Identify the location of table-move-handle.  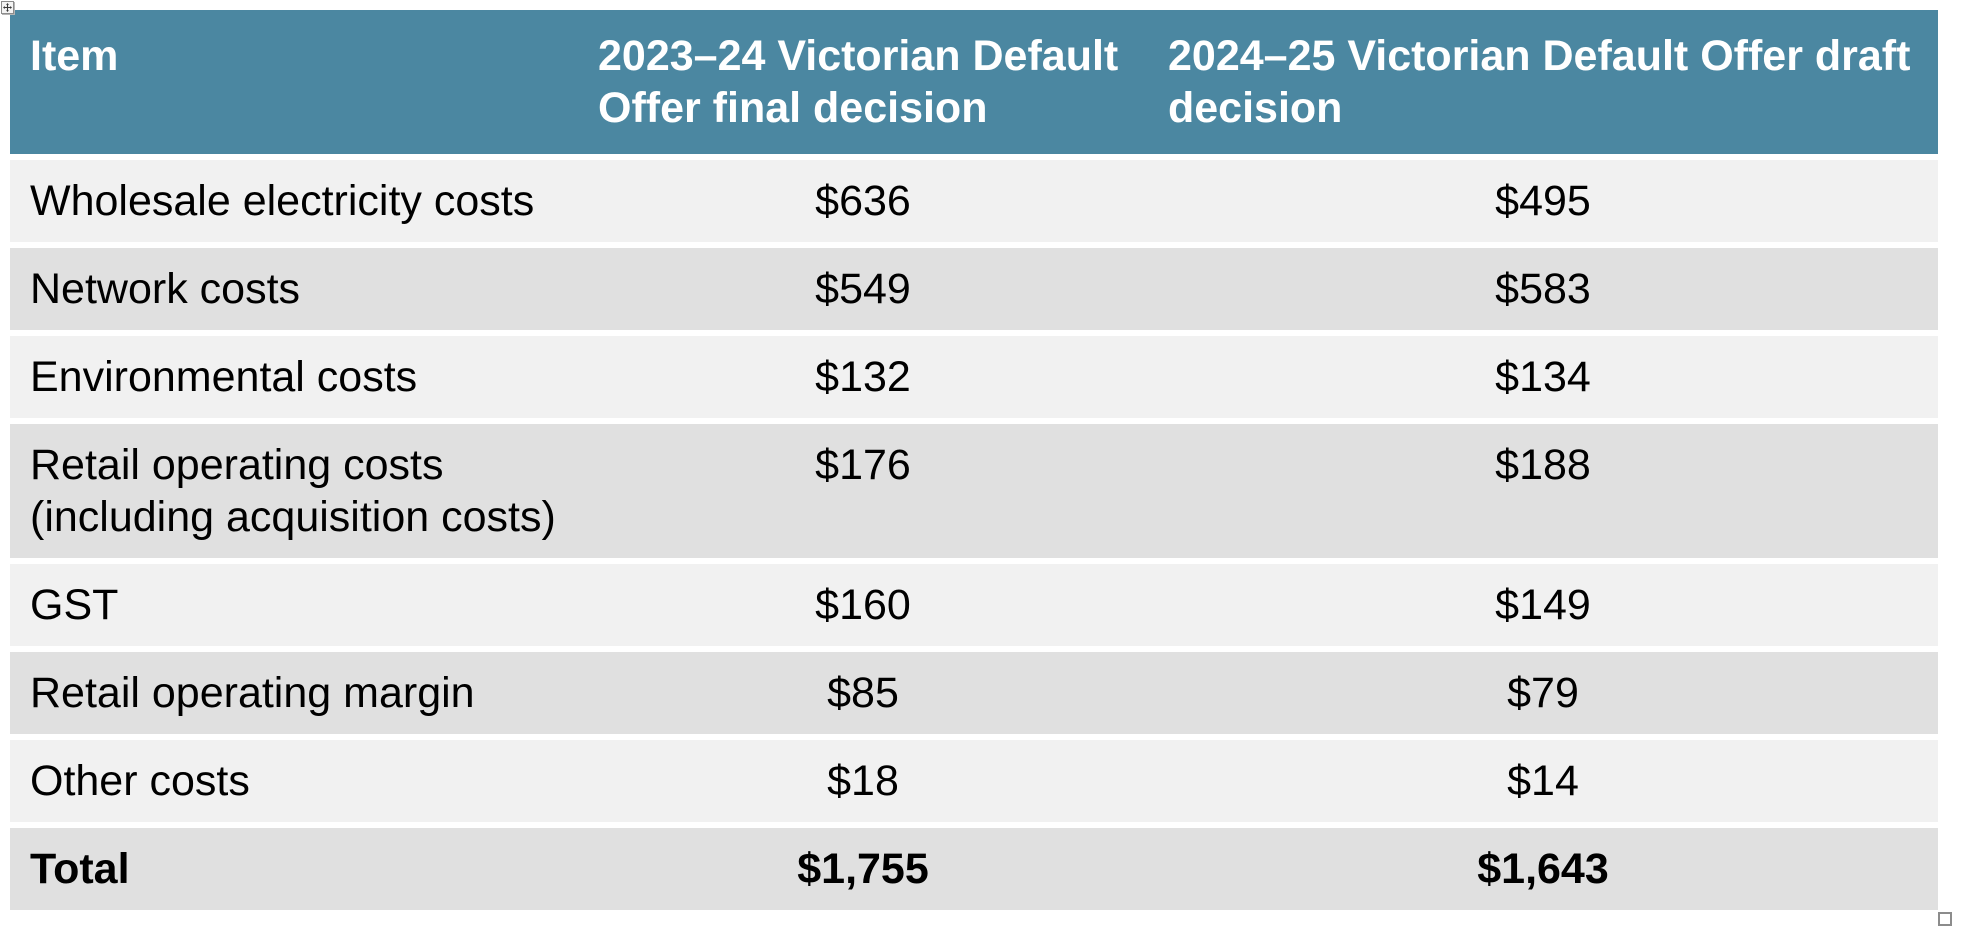
(7, 7).